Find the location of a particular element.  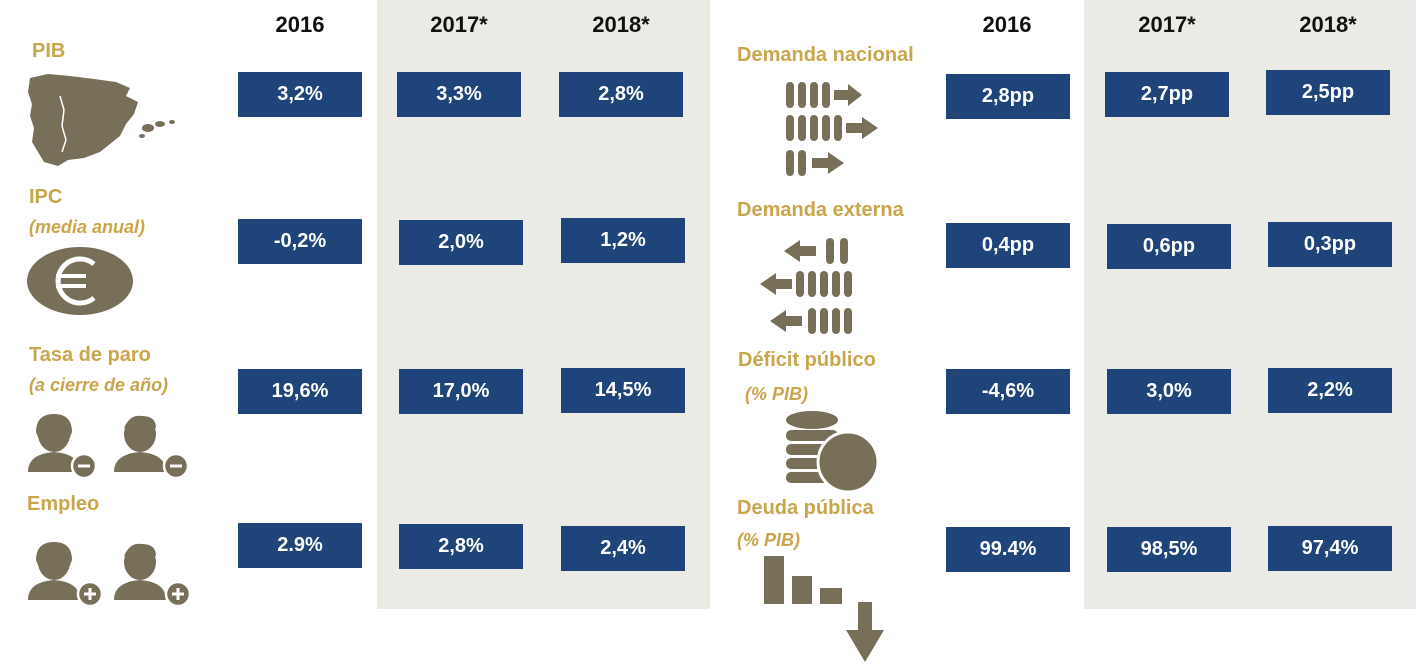

value-ipc-2017: 2,0% is located at coordinates (461, 242).